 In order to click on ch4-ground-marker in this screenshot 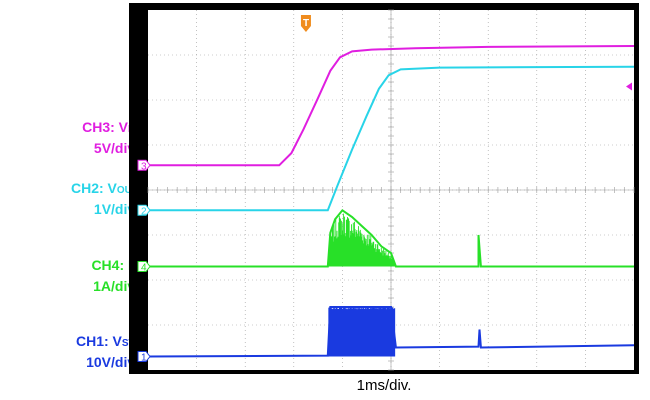, I will do `click(144, 266)`.